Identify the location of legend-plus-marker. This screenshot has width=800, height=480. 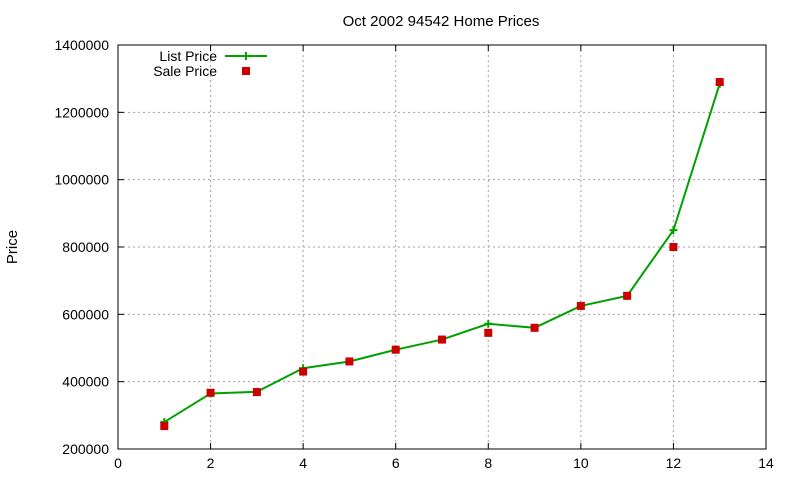
(246, 56).